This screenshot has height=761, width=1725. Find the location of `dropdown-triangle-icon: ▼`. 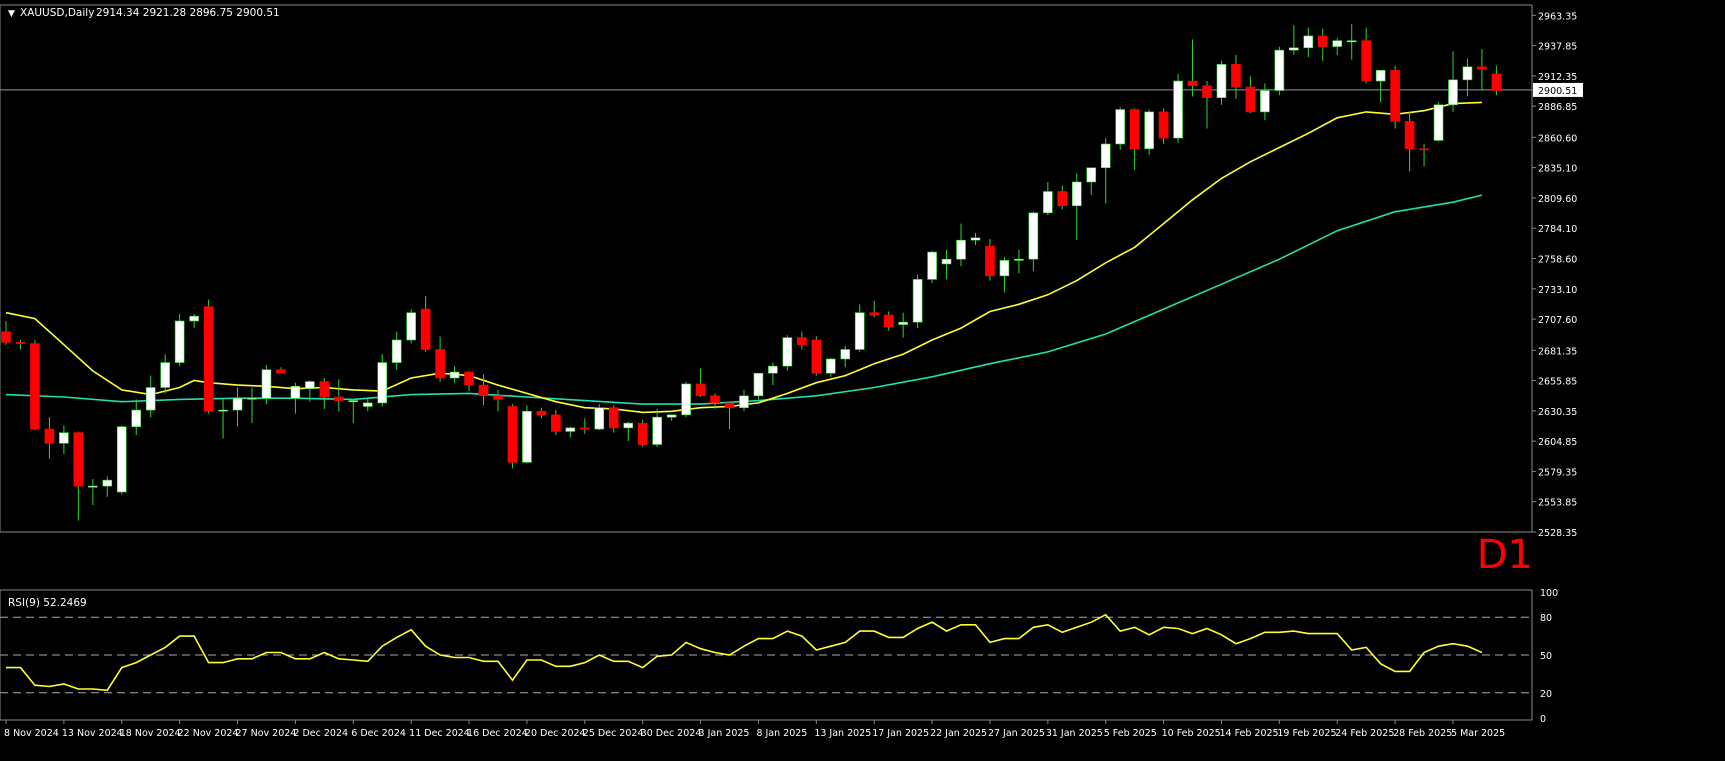

dropdown-triangle-icon: ▼ is located at coordinates (11, 14).